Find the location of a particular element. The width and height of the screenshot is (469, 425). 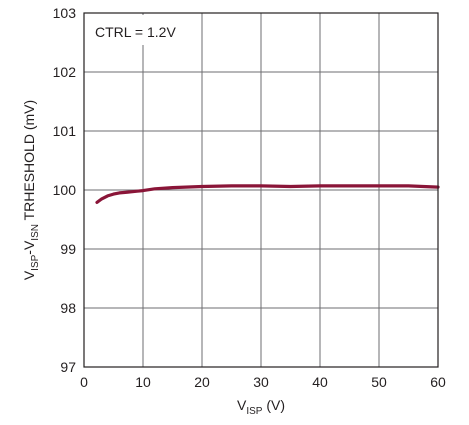

y-axis-label: VISP-VISN TRHESHOLD (mV) is located at coordinates (31, 190).